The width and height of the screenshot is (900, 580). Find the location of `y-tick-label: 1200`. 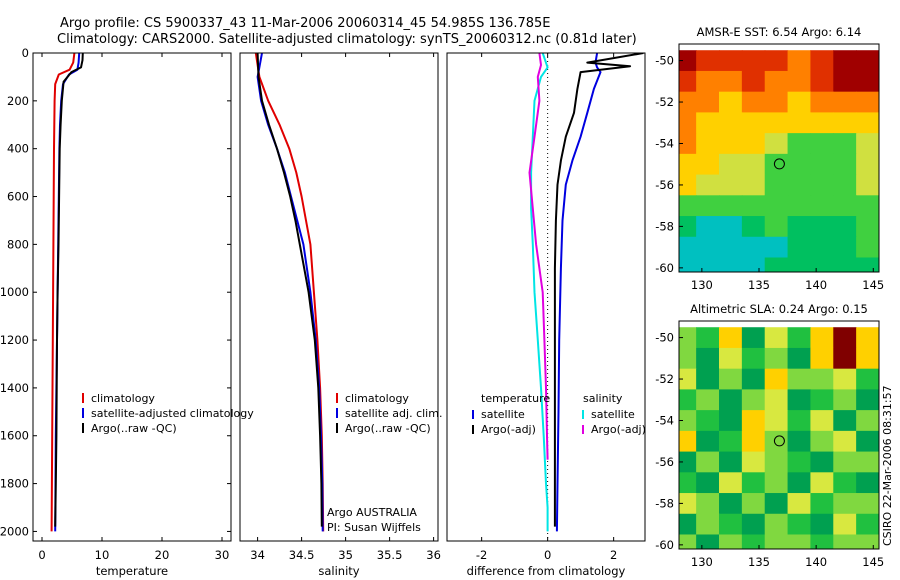

y-tick-label: 1200 is located at coordinates (14, 340).